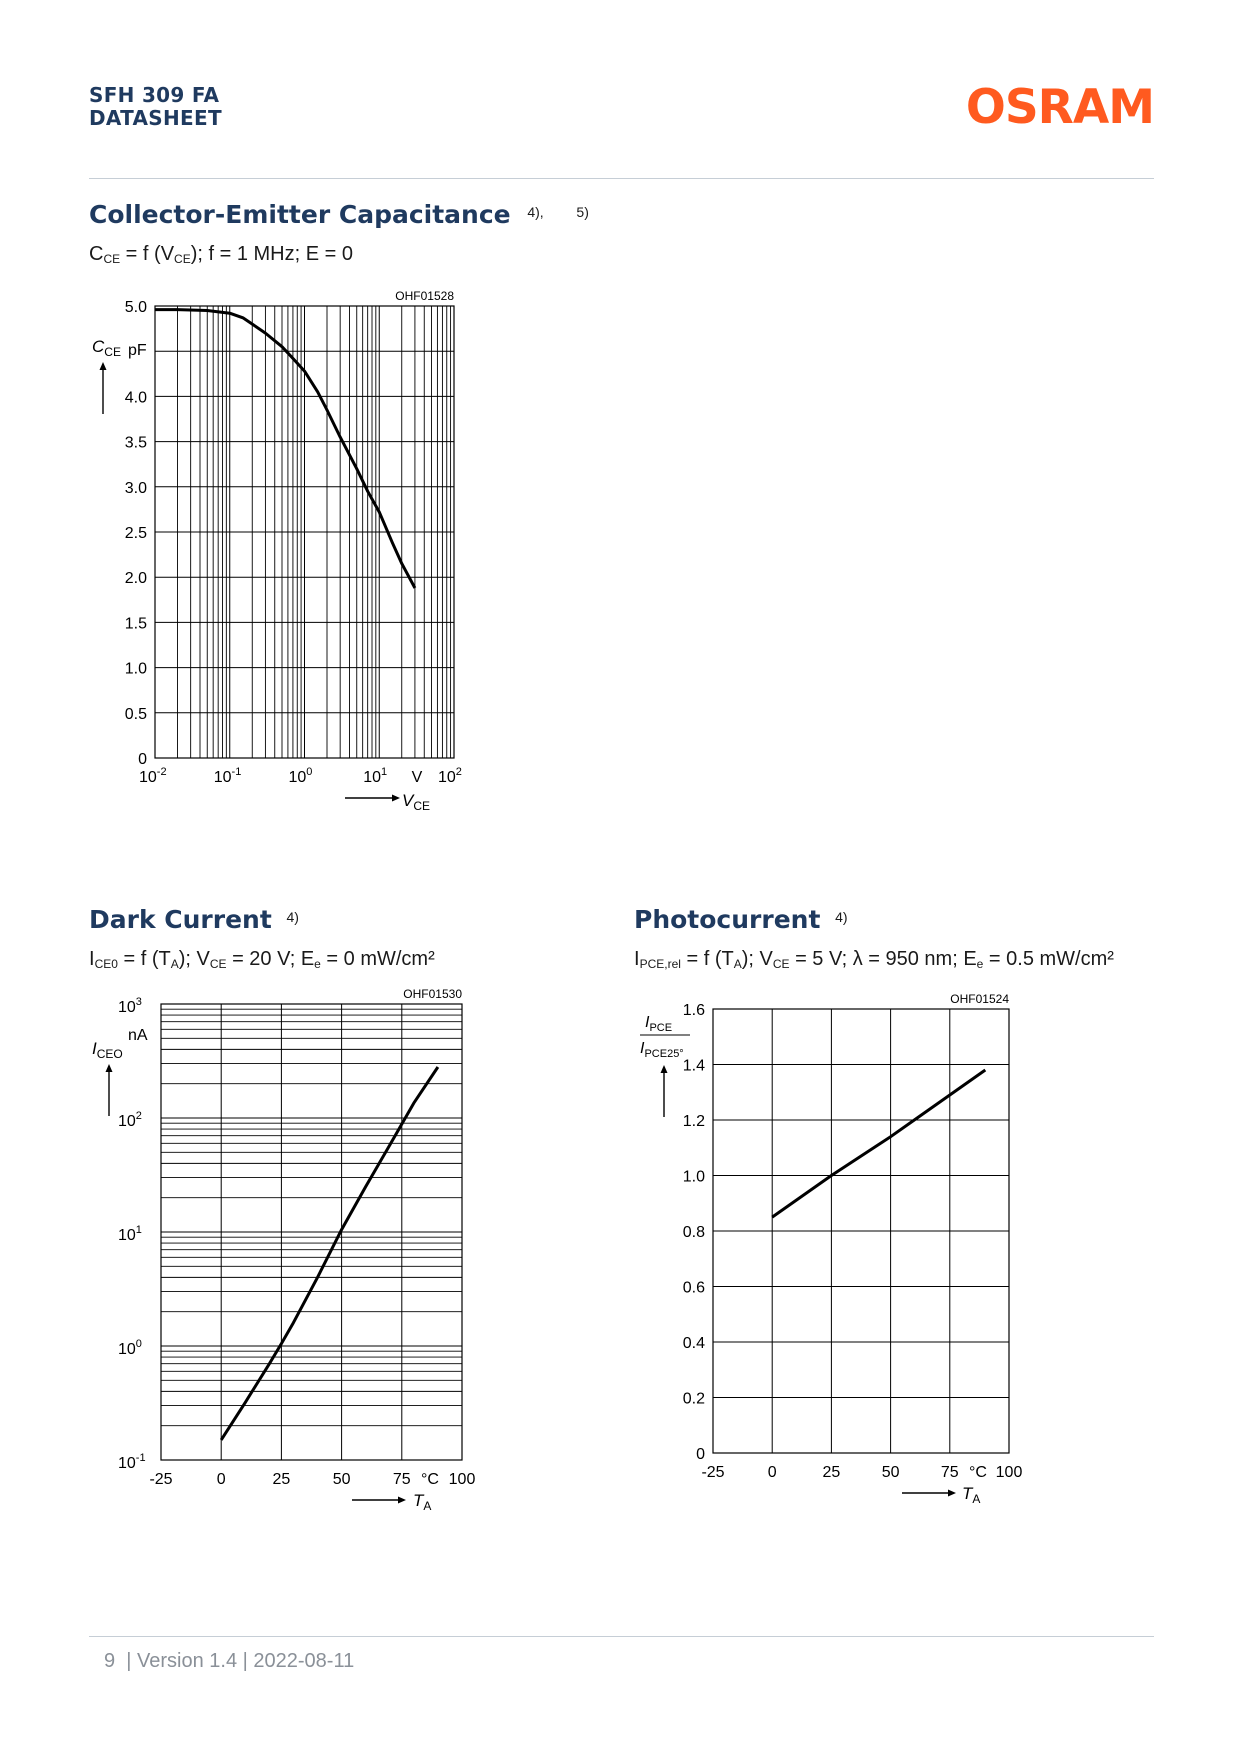  What do you see at coordinates (240, 1661) in the screenshot?
I see `version-text: | Version 1.4 | 2022-08-11` at bounding box center [240, 1661].